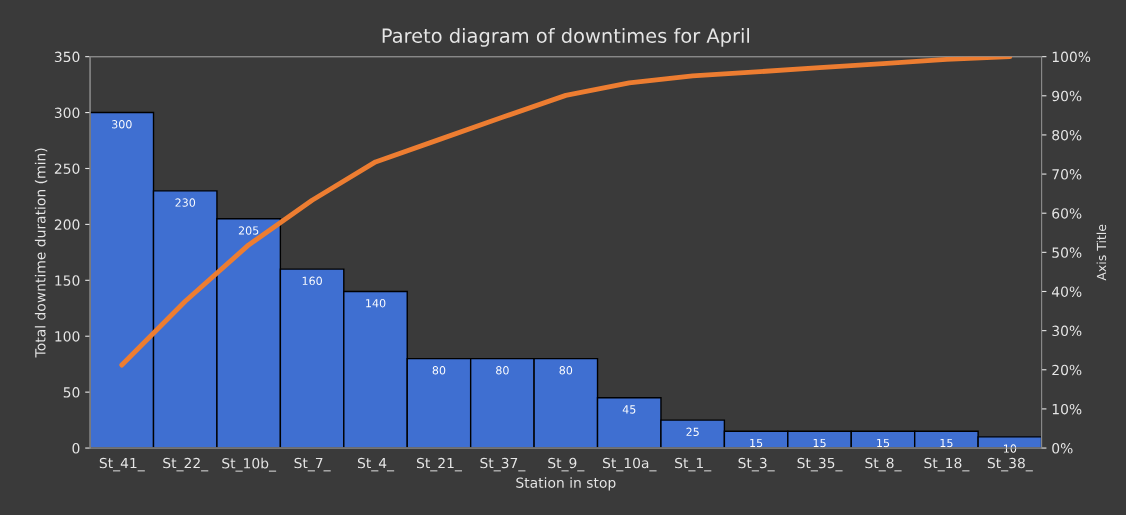  What do you see at coordinates (1067, 213) in the screenshot?
I see `y2-tick-label: 60%` at bounding box center [1067, 213].